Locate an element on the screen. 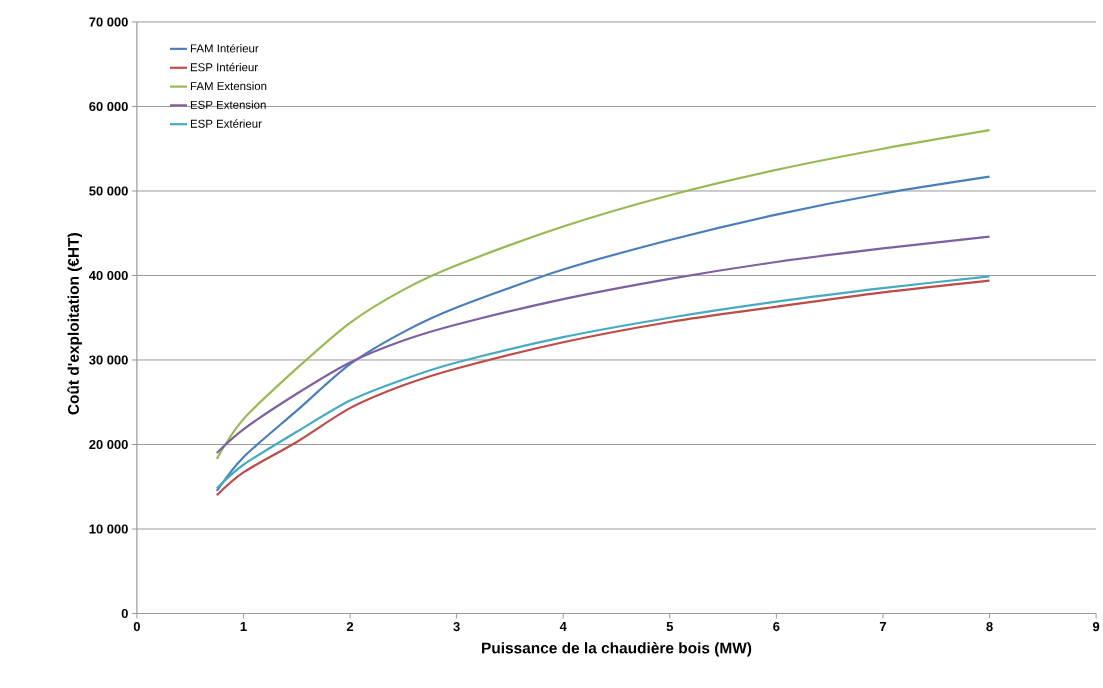  legend-label: FAM Extension is located at coordinates (228, 85).